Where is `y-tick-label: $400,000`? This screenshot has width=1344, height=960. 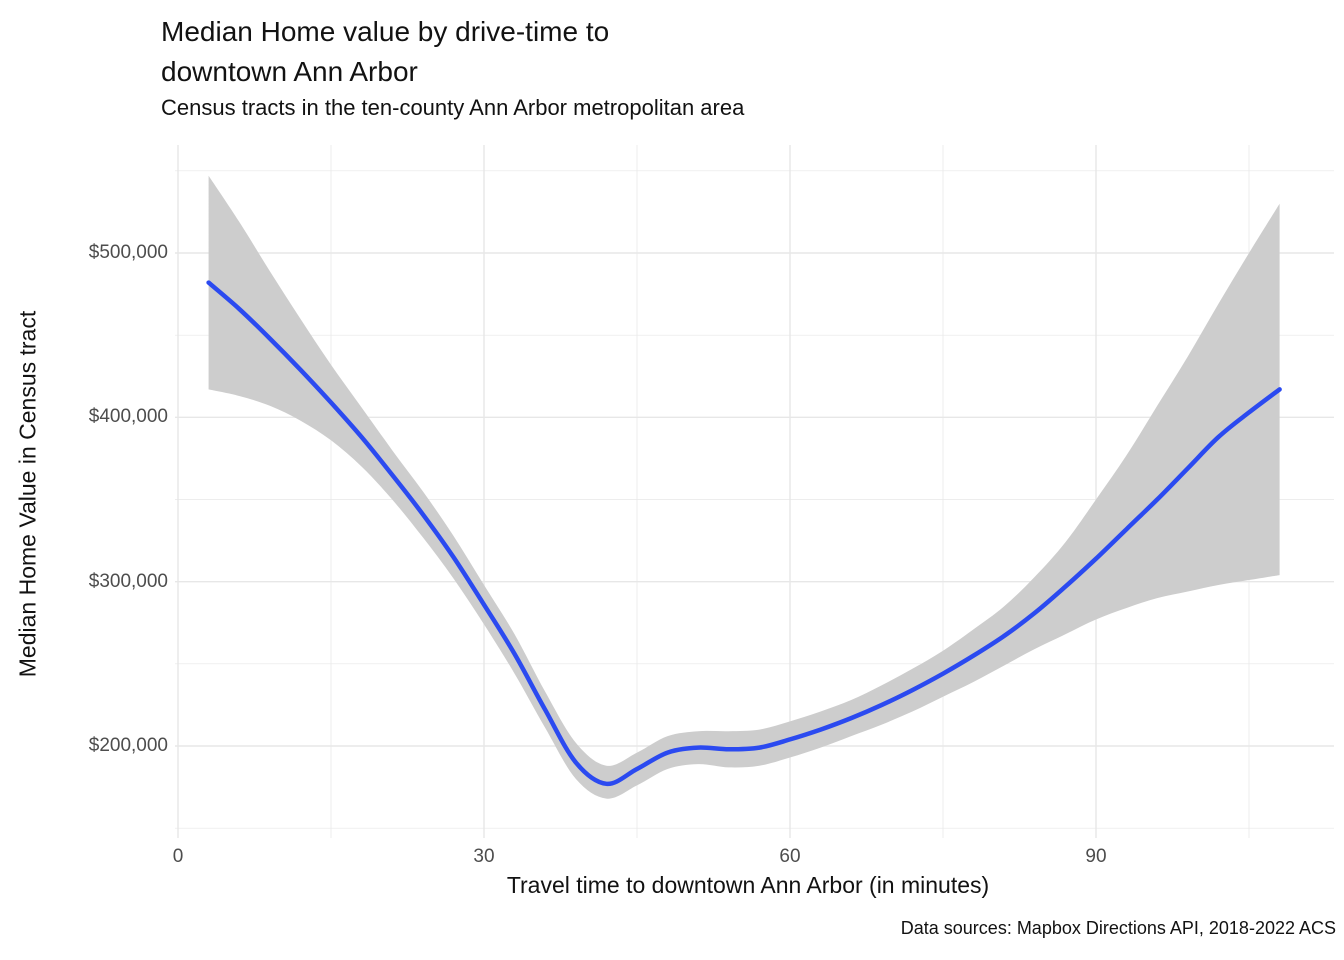
y-tick-label: $400,000 is located at coordinates (128, 417).